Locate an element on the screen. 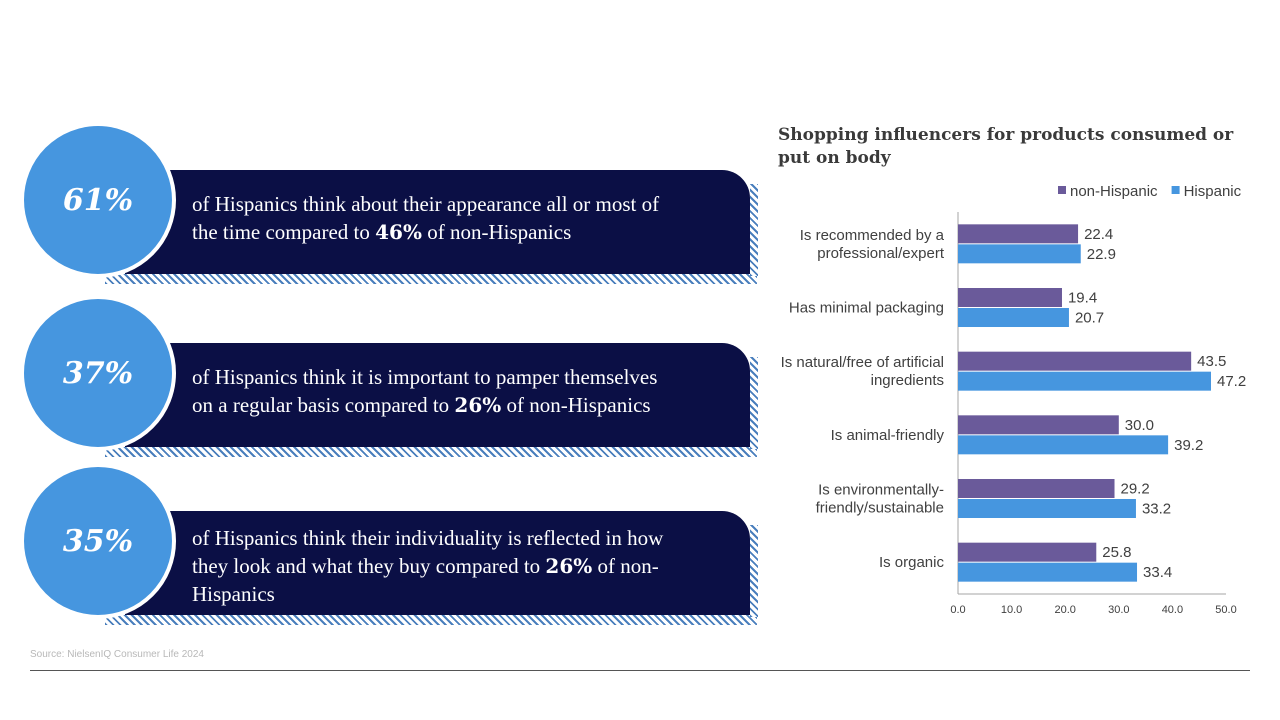  stat-line-2-pre: on a regular basis compared to is located at coordinates (323, 405).